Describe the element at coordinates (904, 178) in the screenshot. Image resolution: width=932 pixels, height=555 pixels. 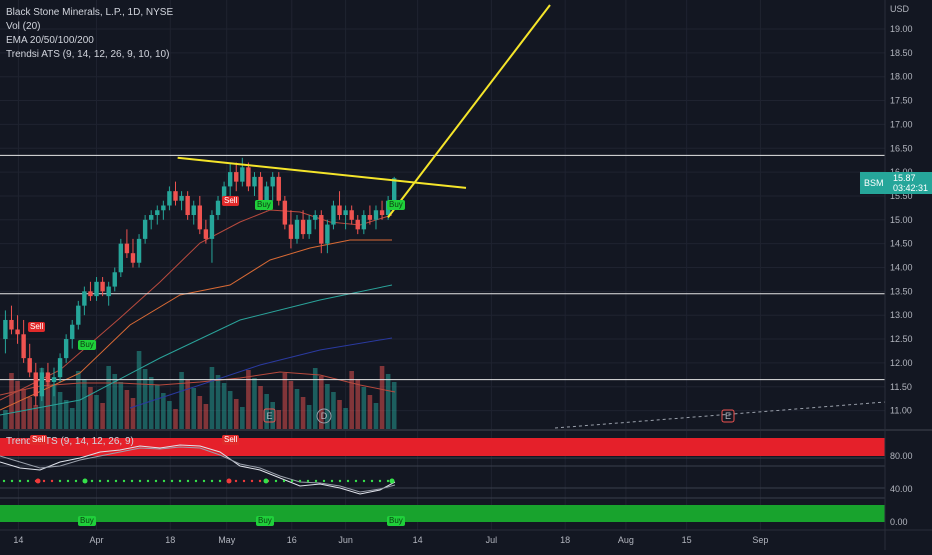
I see `ticker-price: 15.87` at that location.